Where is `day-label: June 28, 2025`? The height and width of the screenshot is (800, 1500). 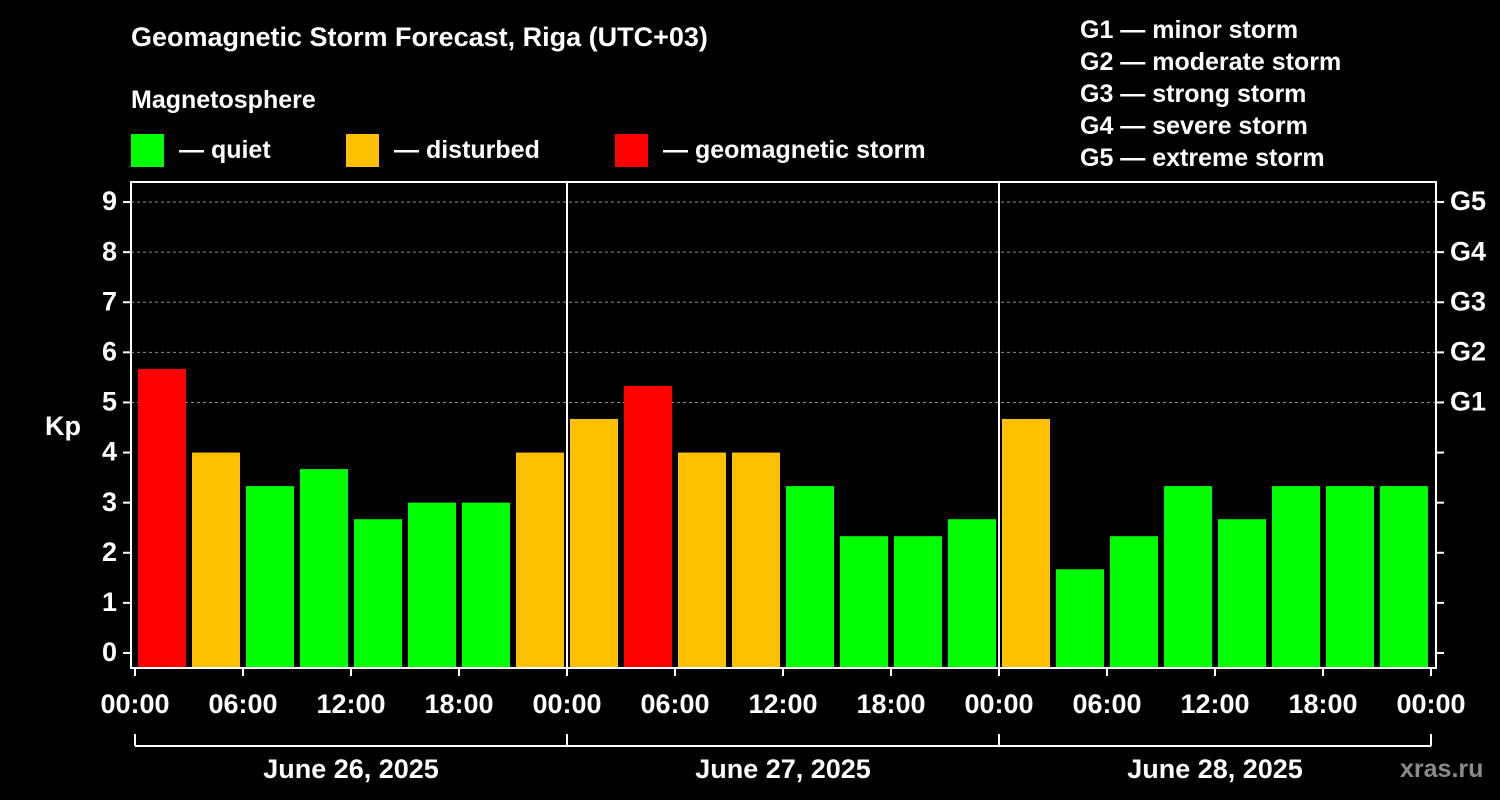
day-label: June 28, 2025 is located at coordinates (1215, 769).